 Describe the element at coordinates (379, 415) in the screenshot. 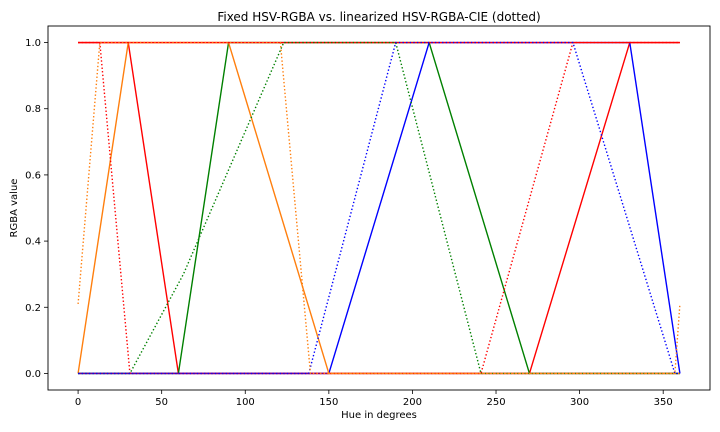

I see `x-axis-label: Hue in degrees` at that location.